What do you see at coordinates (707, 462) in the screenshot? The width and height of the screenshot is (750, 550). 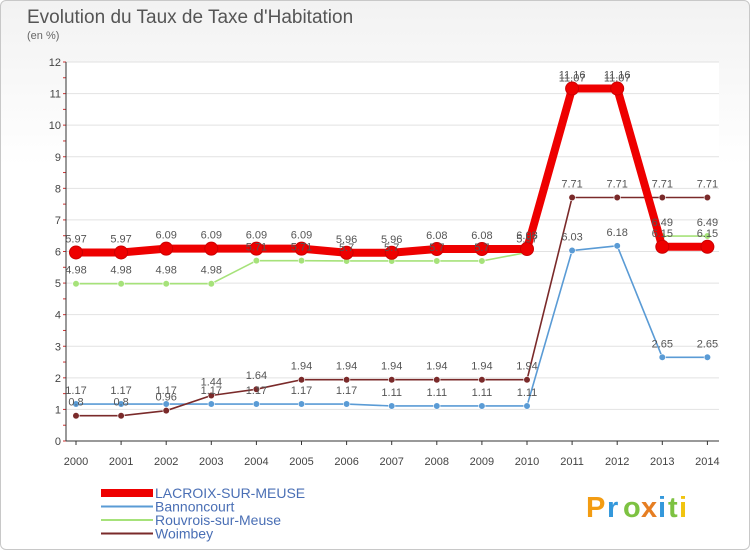 I see `x-tick-label: 2014` at bounding box center [707, 462].